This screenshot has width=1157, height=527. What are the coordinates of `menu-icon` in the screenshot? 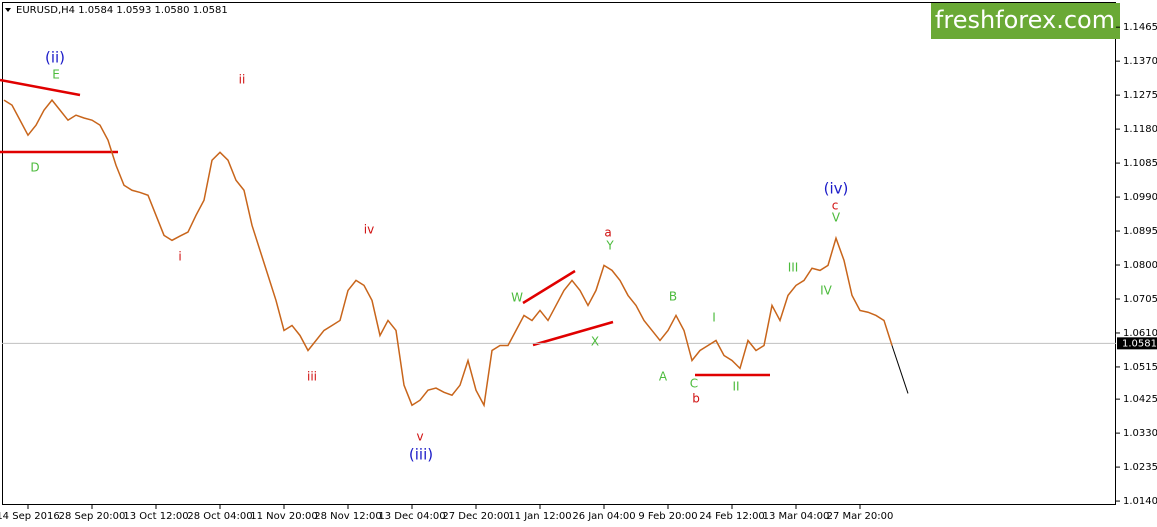 It's located at (8, 10).